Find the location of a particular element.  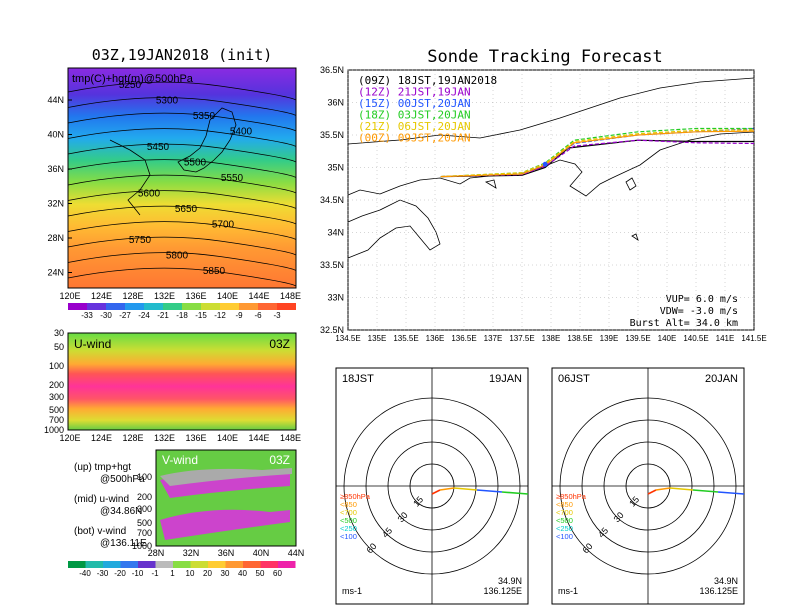

lon-tick-label: 137.5E is located at coordinates (521, 338).